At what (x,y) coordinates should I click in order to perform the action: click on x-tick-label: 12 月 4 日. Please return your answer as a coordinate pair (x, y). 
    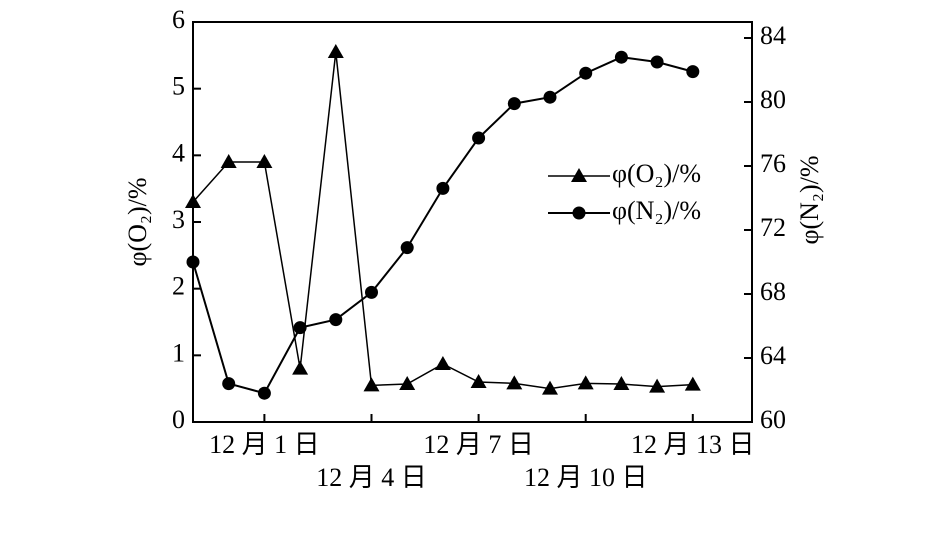
    Looking at the image, I should click on (371, 477).